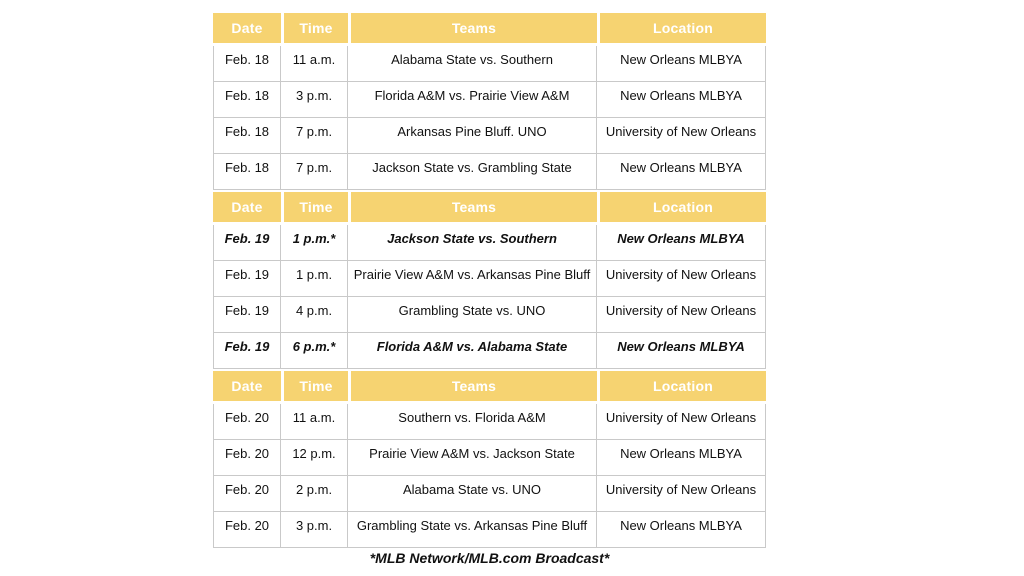 The width and height of the screenshot is (1024, 576). Describe the element at coordinates (314, 279) in the screenshot. I see `time-cell: 1 p.m.` at that location.